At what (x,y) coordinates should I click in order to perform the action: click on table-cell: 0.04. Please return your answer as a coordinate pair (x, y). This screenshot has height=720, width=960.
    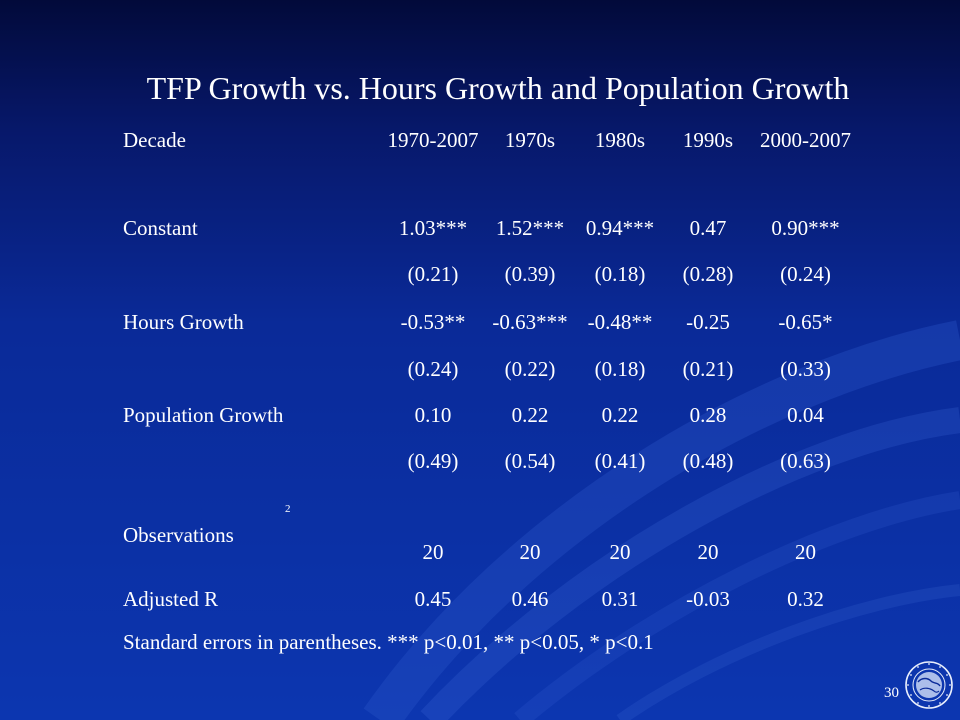
    Looking at the image, I should click on (805, 415).